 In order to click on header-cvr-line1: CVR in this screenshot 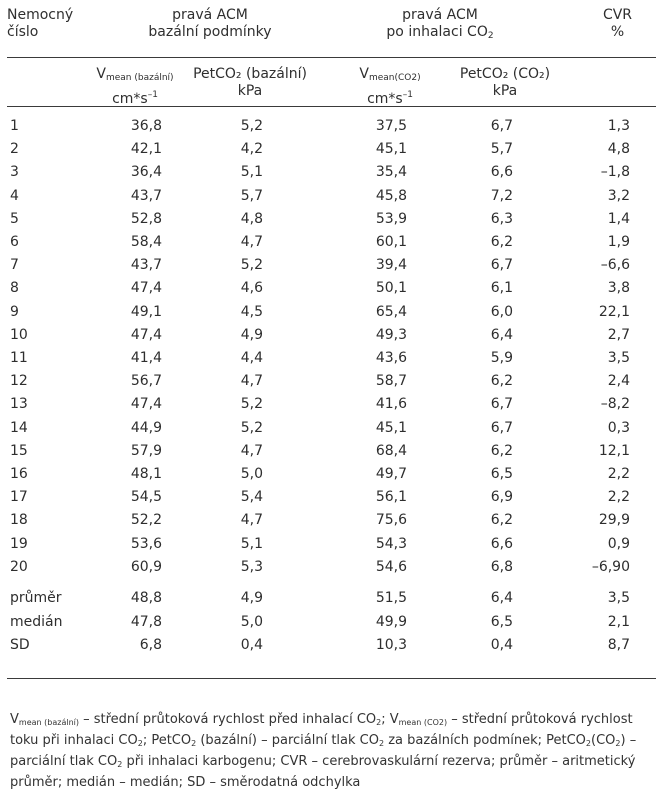, I will do `click(617, 15)`.